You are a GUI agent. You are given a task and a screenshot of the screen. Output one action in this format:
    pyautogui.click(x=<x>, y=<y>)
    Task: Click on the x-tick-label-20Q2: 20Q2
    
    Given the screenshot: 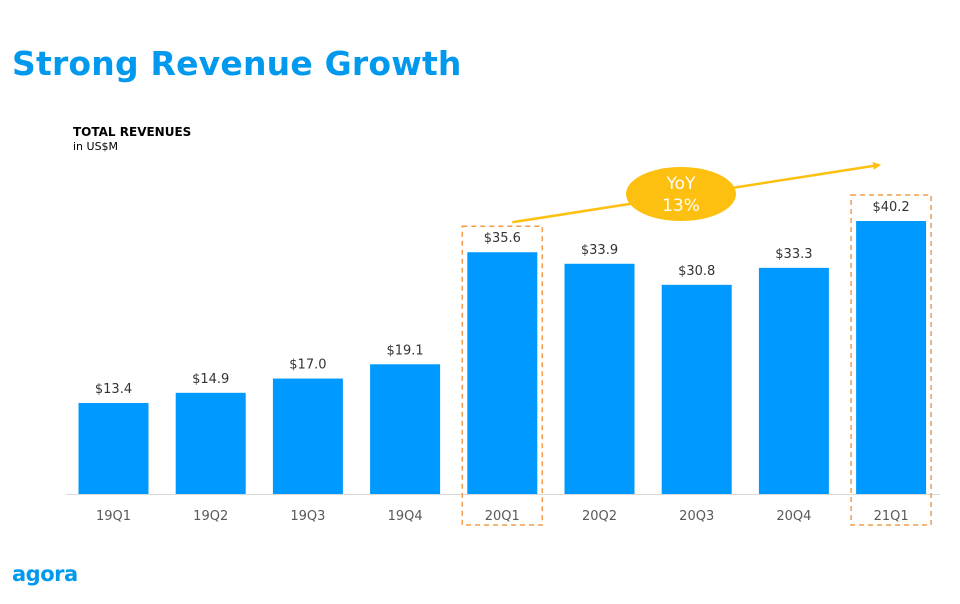 What is the action you would take?
    pyautogui.click(x=599, y=516)
    